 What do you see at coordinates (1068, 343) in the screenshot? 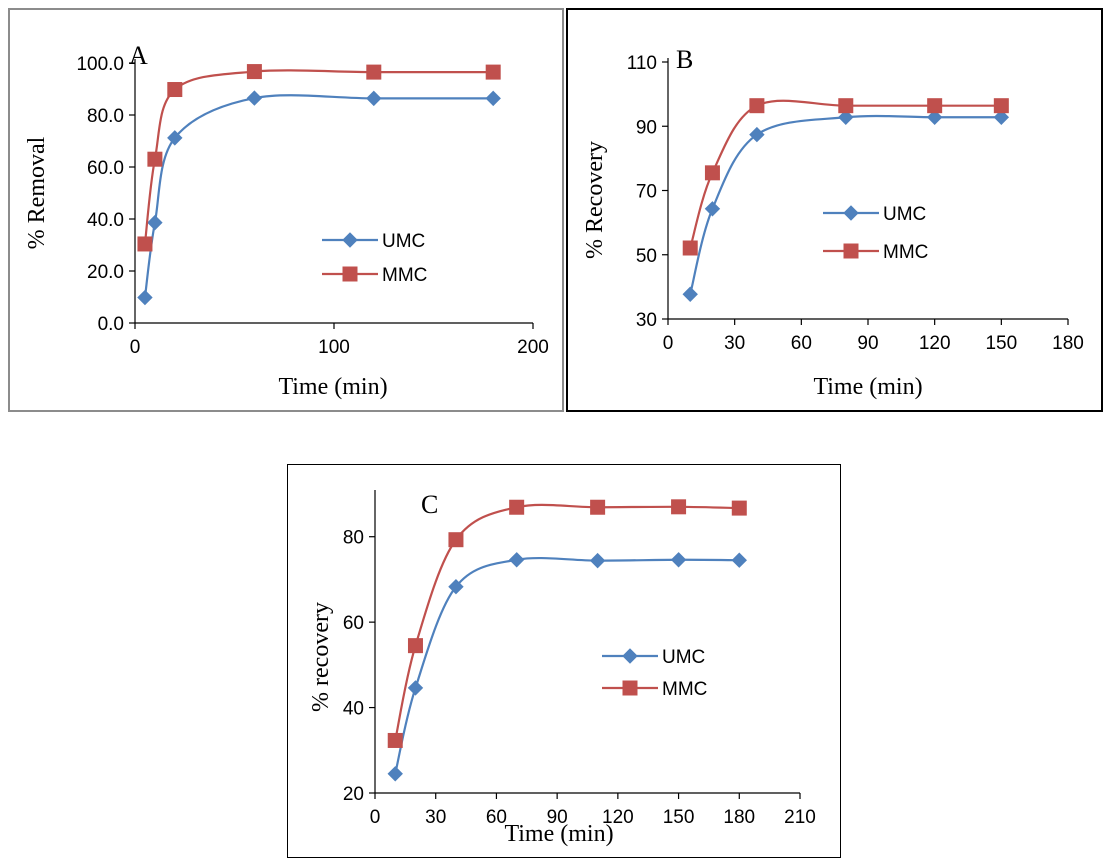
I see `chart-b-x-tick-label-6: 180` at bounding box center [1068, 343].